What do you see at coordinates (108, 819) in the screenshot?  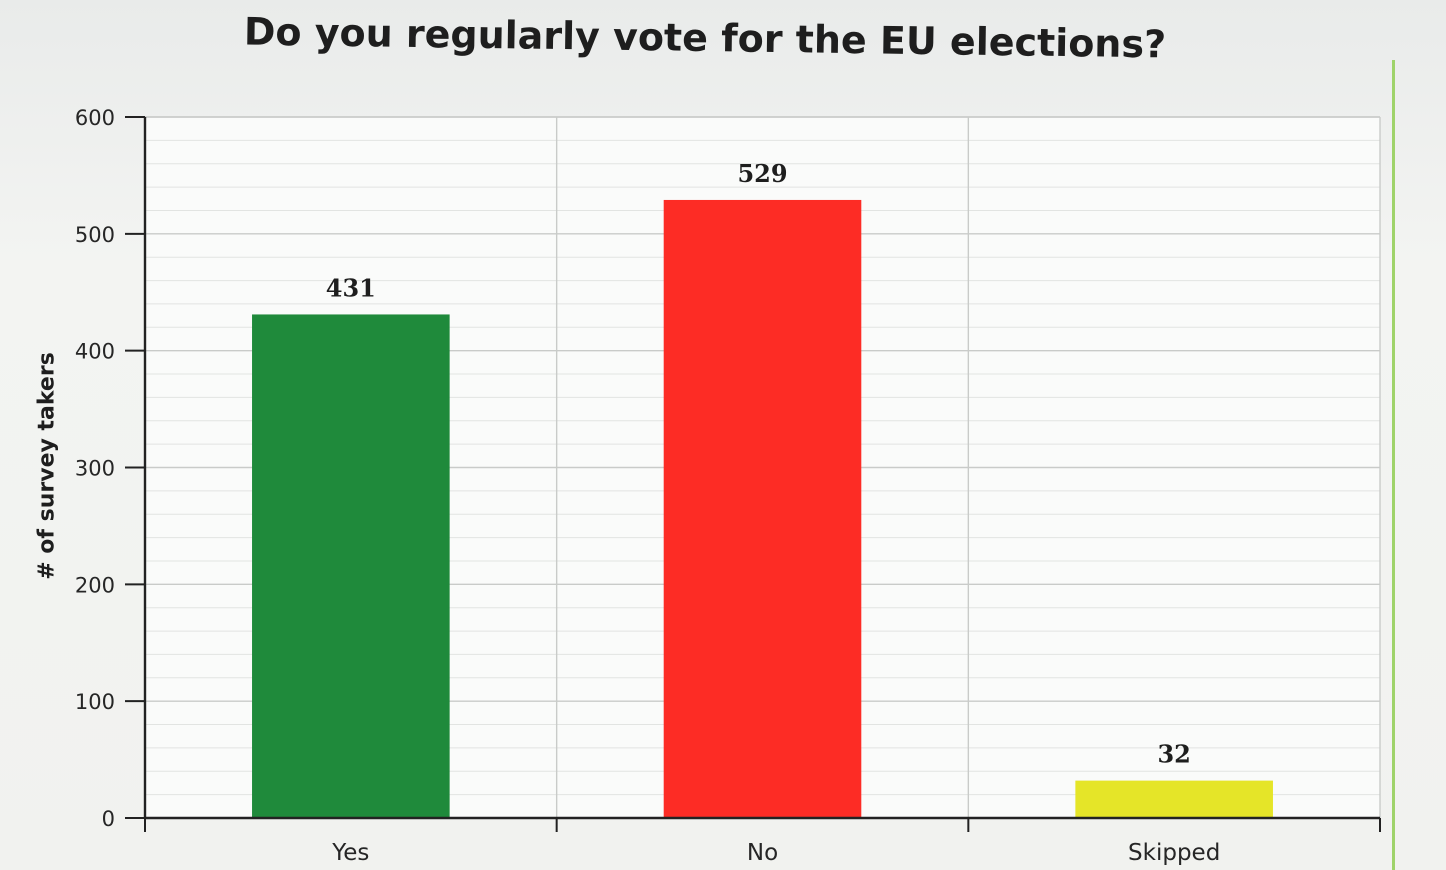 I see `y-tick-label: 0` at bounding box center [108, 819].